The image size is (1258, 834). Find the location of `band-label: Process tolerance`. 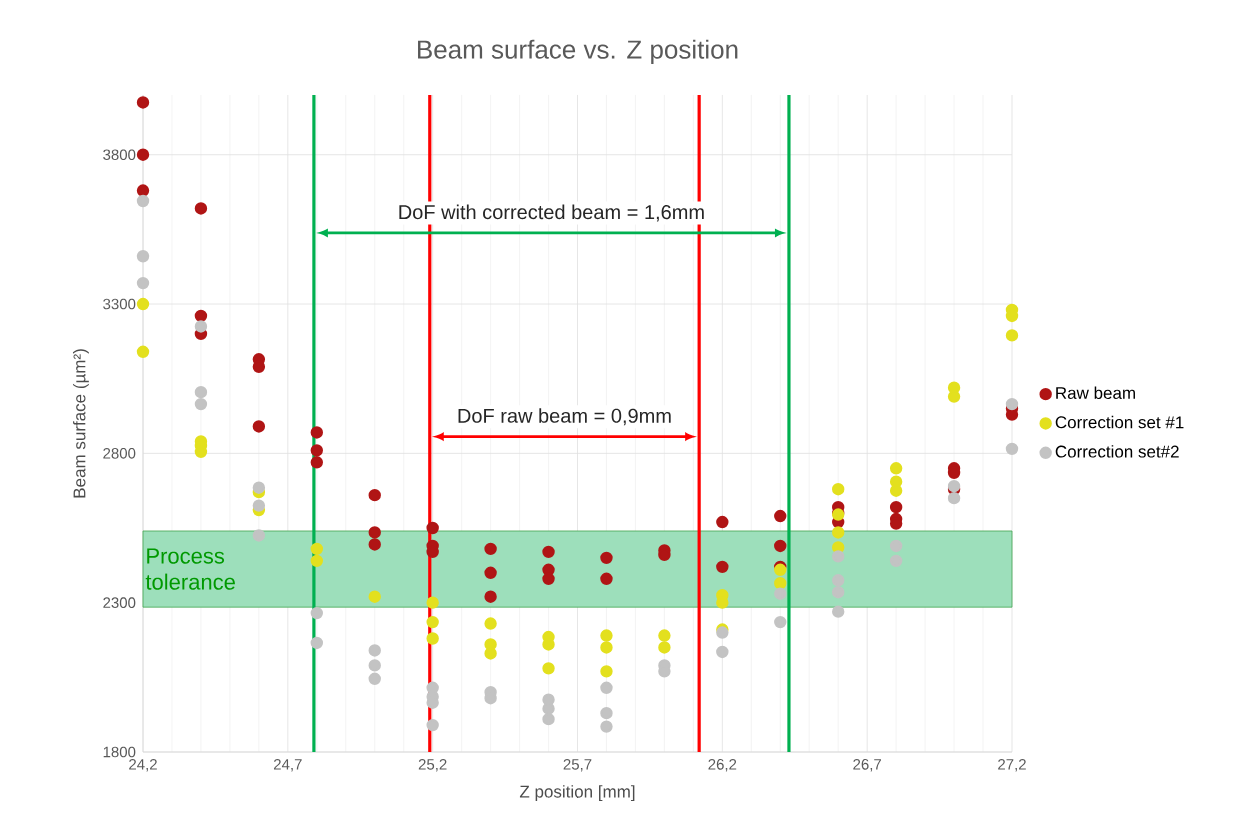

band-label: Process tolerance is located at coordinates (190, 569).